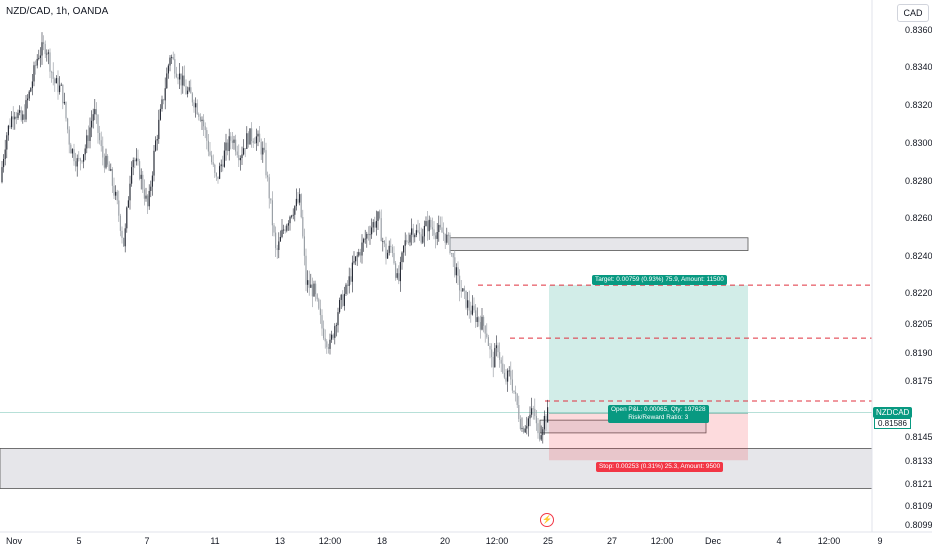 Image resolution: width=932 pixels, height=550 pixels. What do you see at coordinates (78, 541) in the screenshot?
I see `x-tick-label: 5` at bounding box center [78, 541].